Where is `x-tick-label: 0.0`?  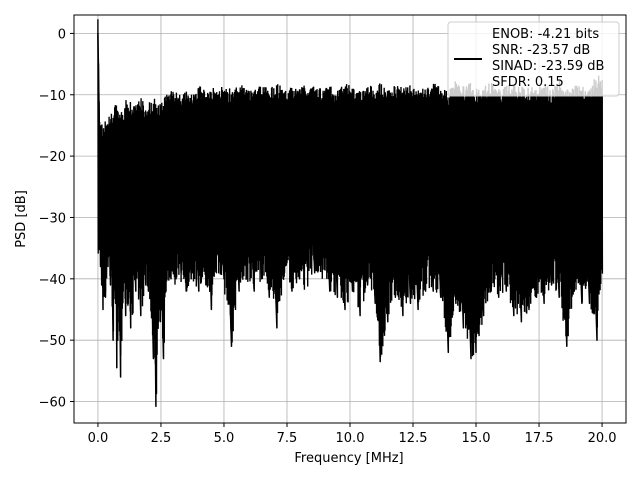
x-tick-label: 0.0 is located at coordinates (98, 438).